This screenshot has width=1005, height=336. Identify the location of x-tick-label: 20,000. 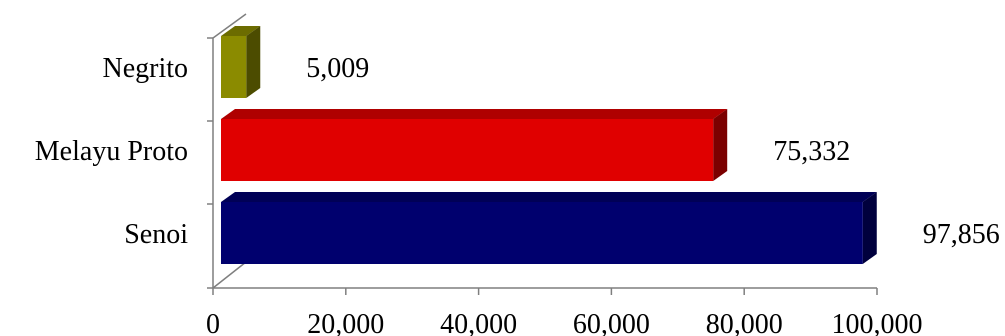
(345, 322).